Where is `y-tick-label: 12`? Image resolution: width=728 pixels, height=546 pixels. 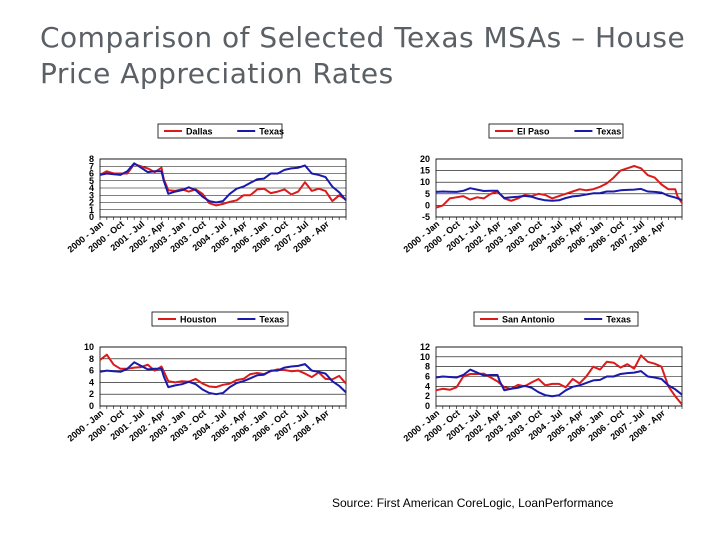 y-tick-label: 12 is located at coordinates (425, 347).